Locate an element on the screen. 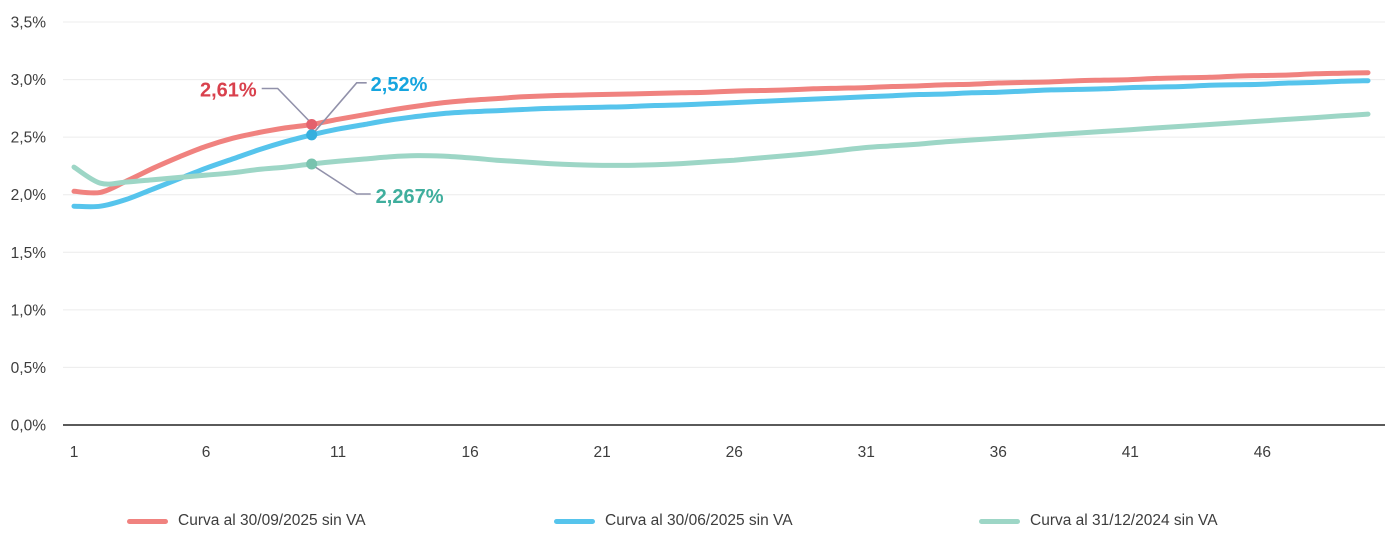 The image size is (1394, 544). y-axis-tick-label: 3,5% is located at coordinates (29, 23).